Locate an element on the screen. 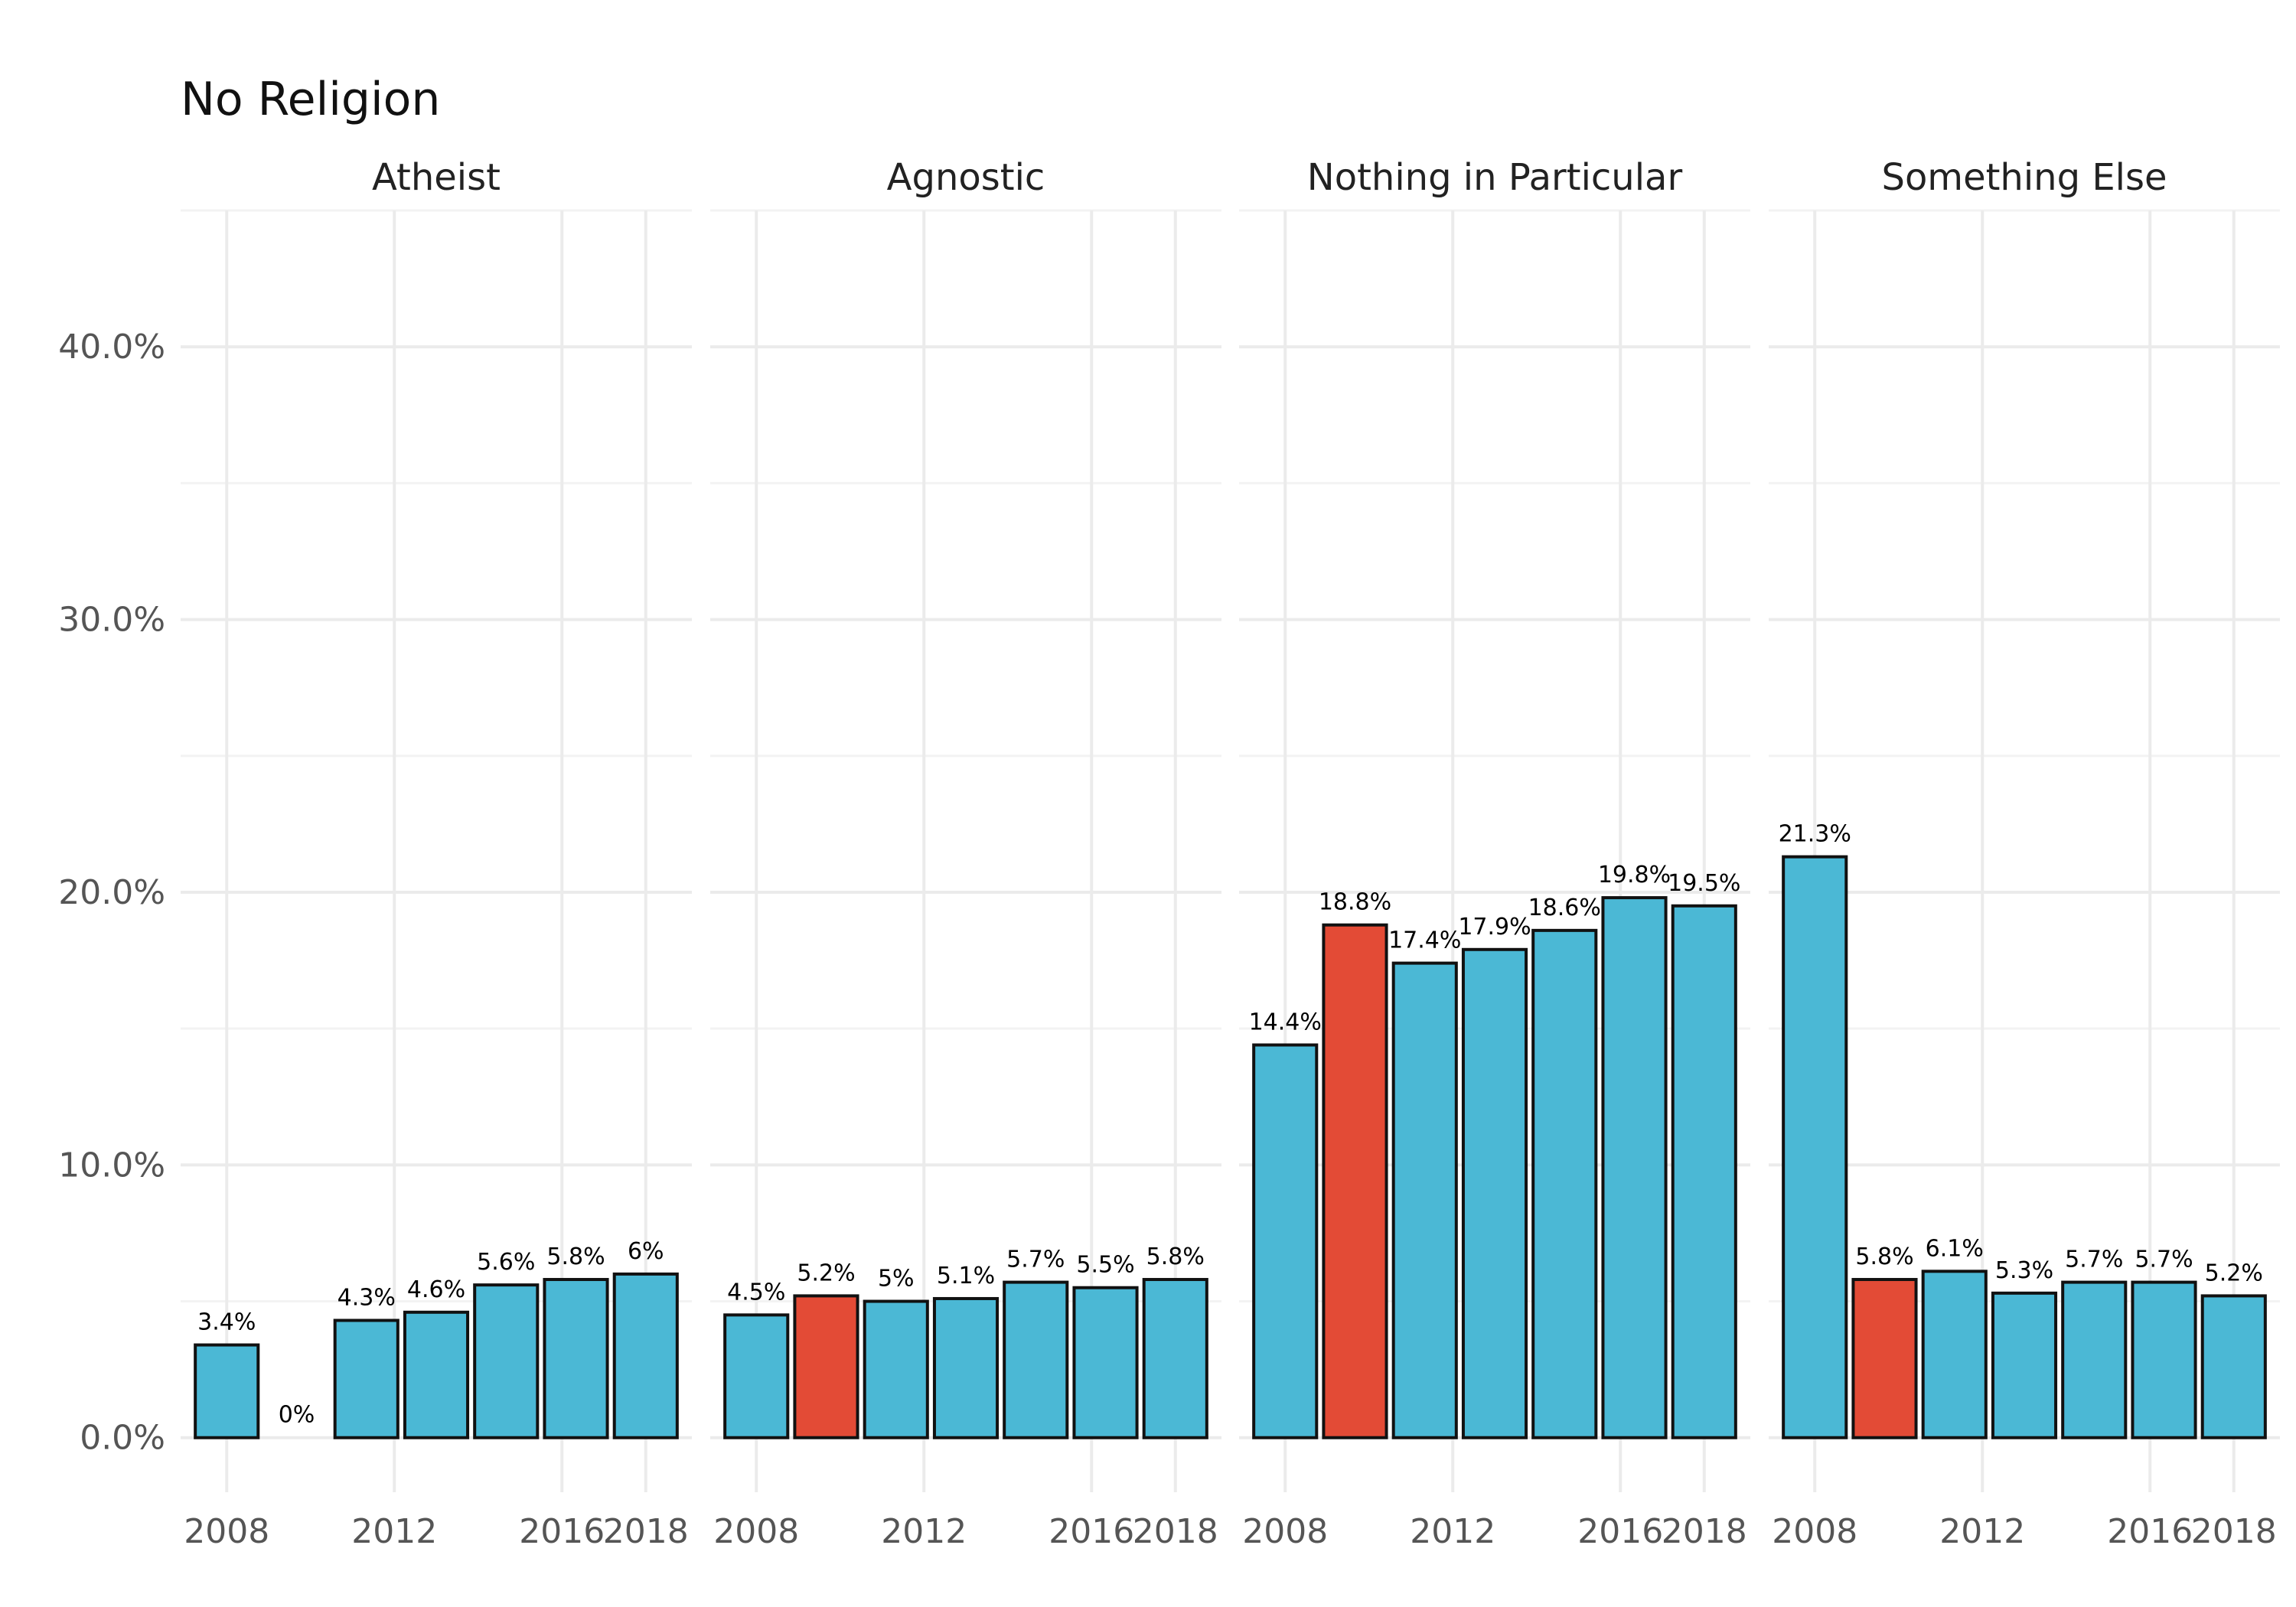  data-label: 18.8% is located at coordinates (1355, 902).